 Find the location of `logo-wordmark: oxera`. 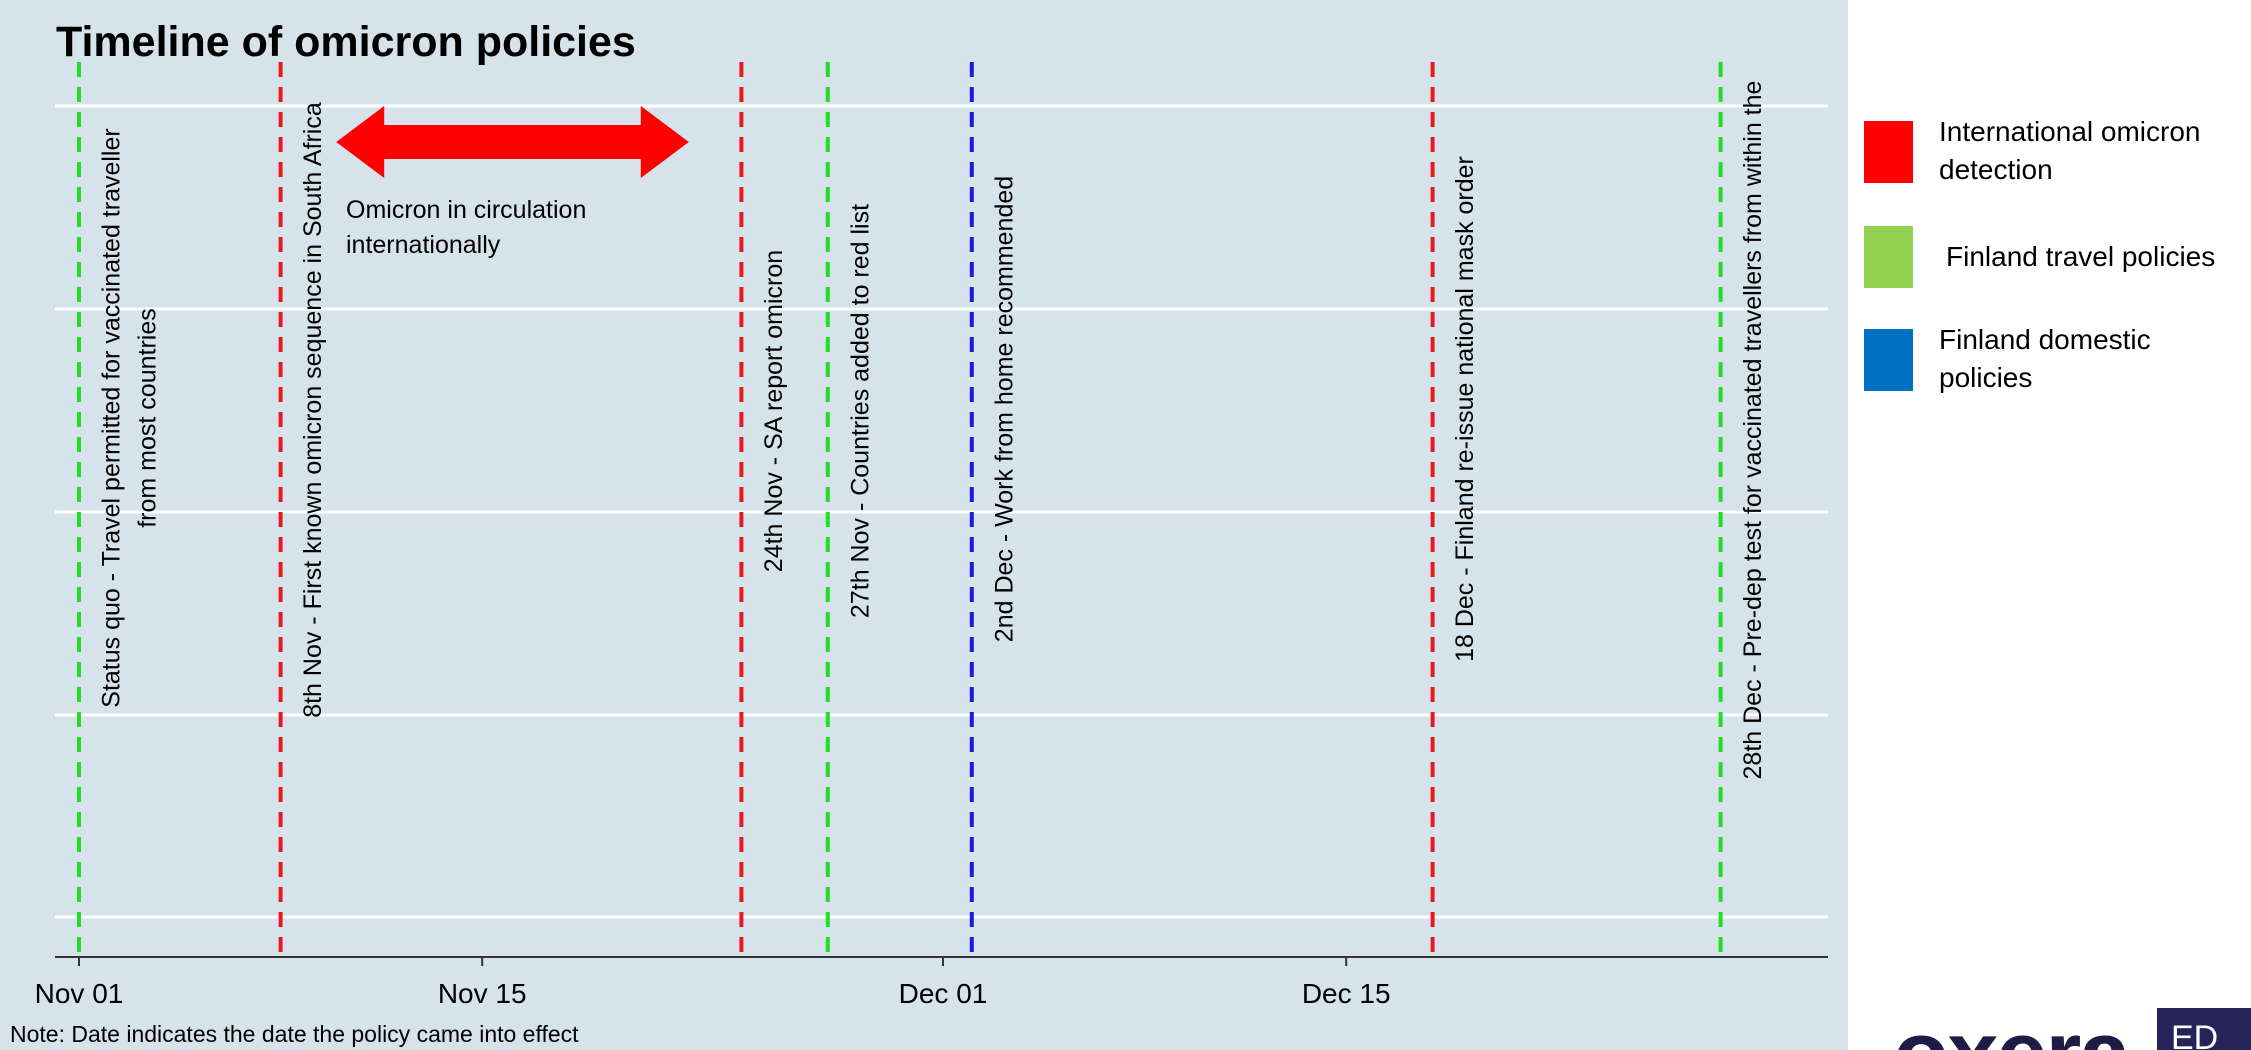

logo-wordmark: oxera is located at coordinates (2011, 1029).